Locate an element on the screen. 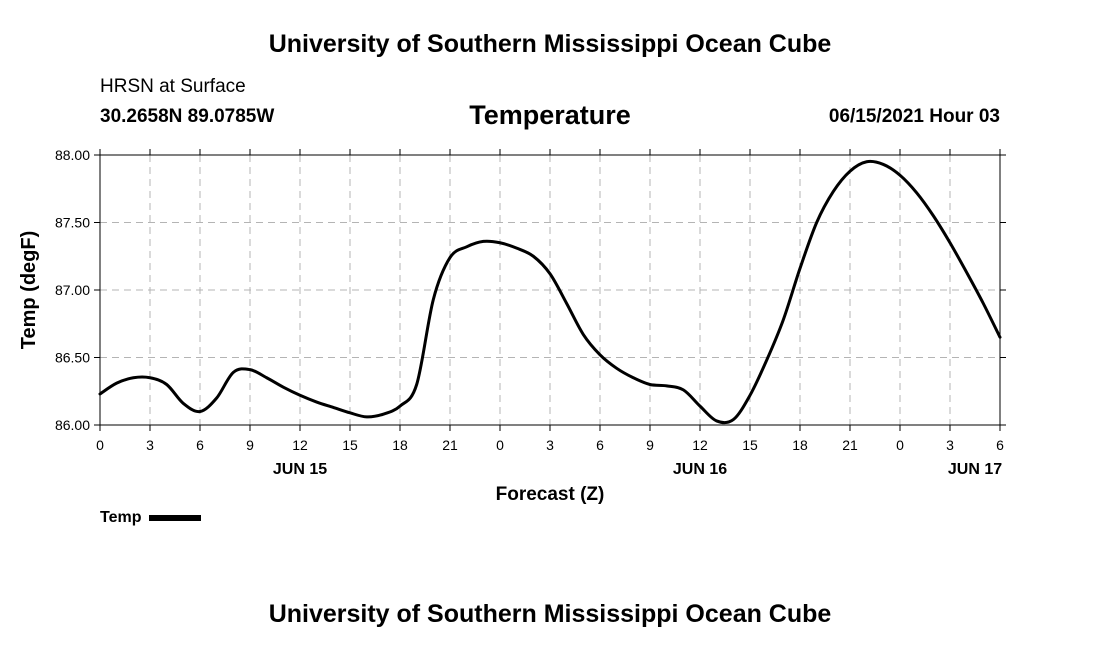 The image size is (1100, 650). y-tick-label: 87.00 is located at coordinates (72, 290).